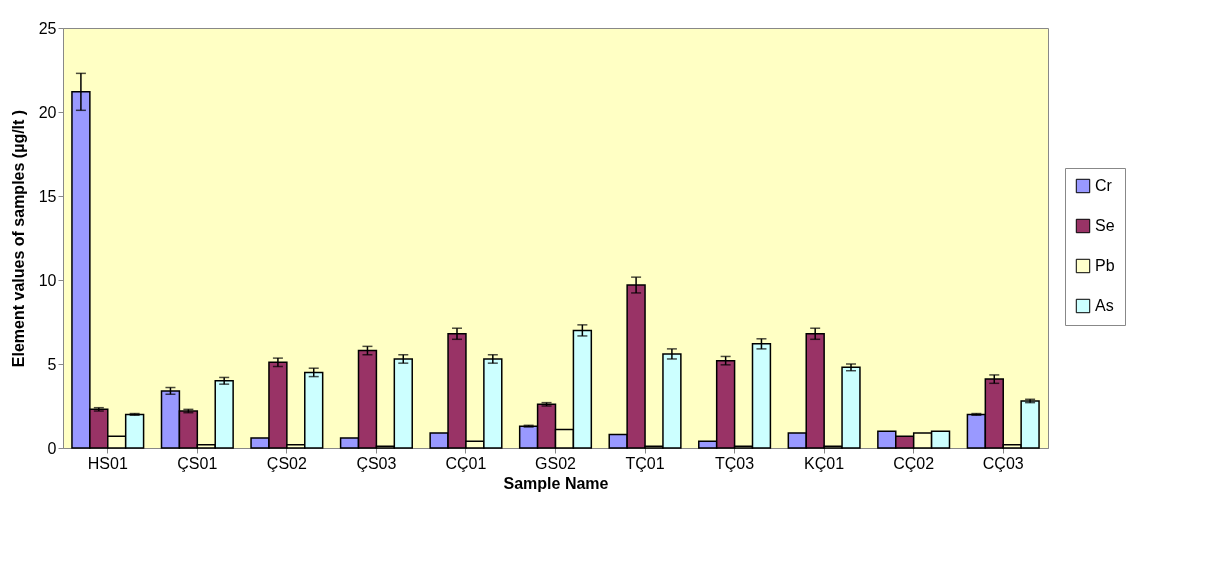 The height and width of the screenshot is (574, 1213). Describe the element at coordinates (1104, 185) in the screenshot. I see `legend-label: Cr` at that location.